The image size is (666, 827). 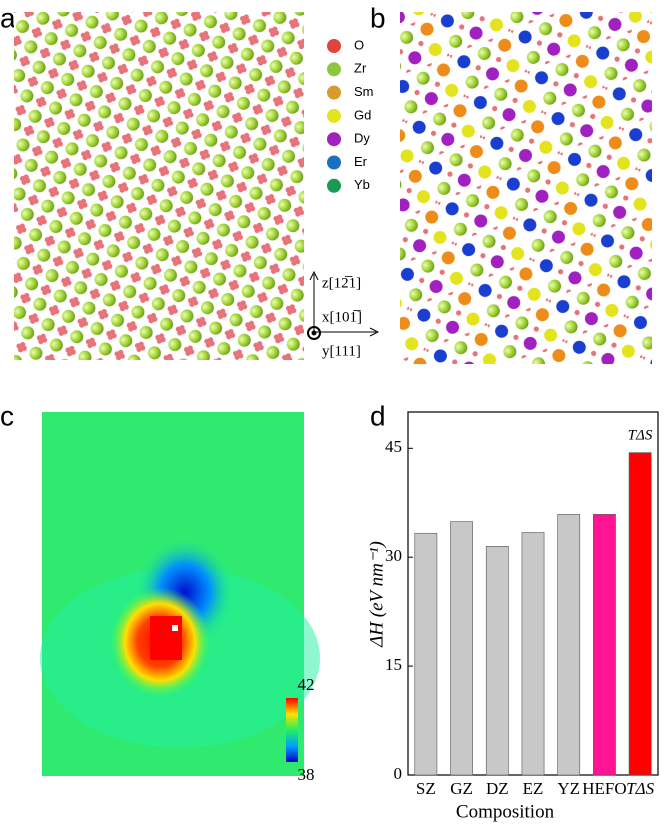 What do you see at coordinates (393, 446) in the screenshot?
I see `y-tick-label: 45` at bounding box center [393, 446].